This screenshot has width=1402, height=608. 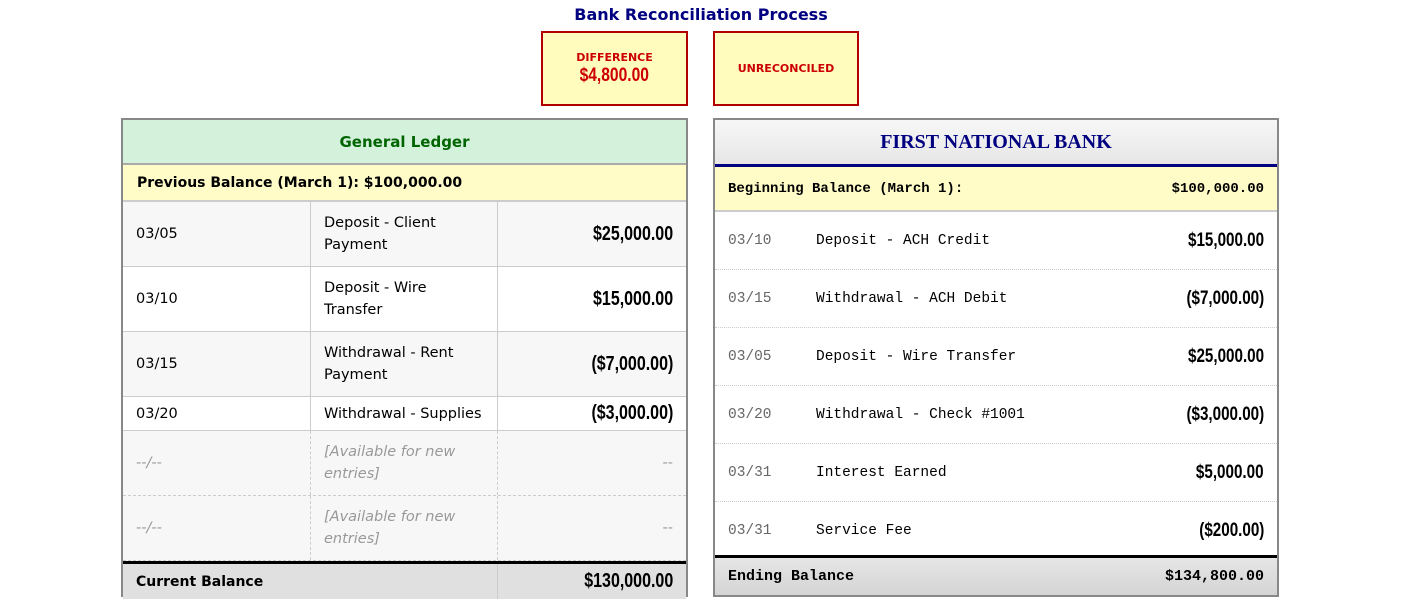 I want to click on difference-badge: DIFFERENCE $4,800.00, so click(x=614, y=68).